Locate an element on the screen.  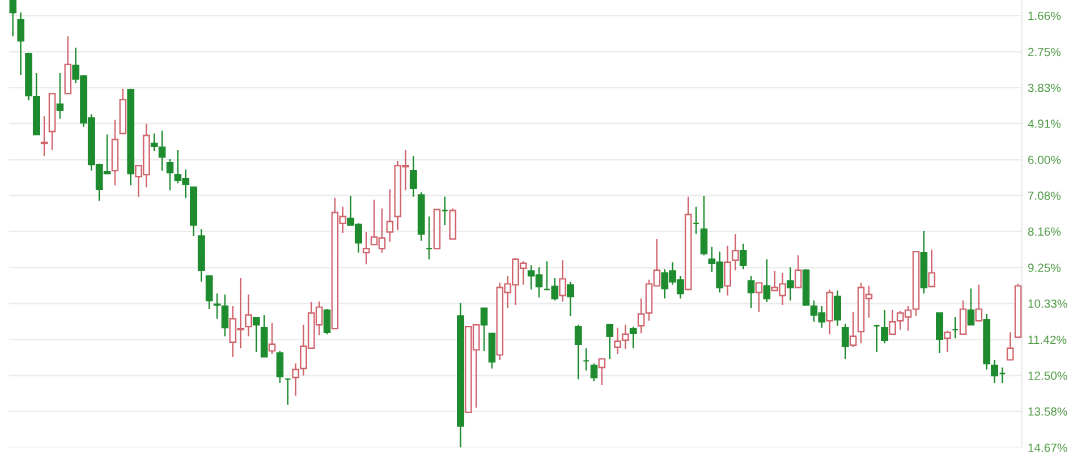
y-tick-label: 2.75% is located at coordinates (1044, 52).